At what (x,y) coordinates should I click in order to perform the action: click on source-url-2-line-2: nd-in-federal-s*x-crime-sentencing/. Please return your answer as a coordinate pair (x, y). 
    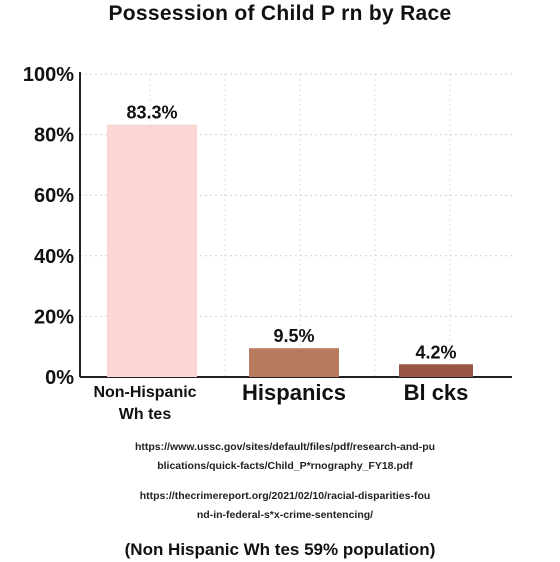
    Looking at the image, I should click on (285, 515).